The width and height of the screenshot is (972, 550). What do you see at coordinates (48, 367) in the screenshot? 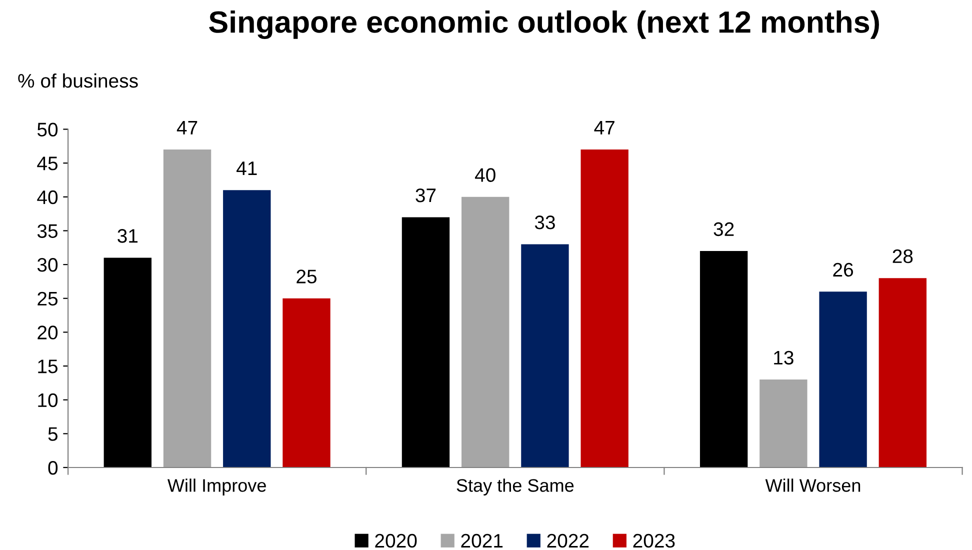
I see `y-tick-label: 15` at bounding box center [48, 367].